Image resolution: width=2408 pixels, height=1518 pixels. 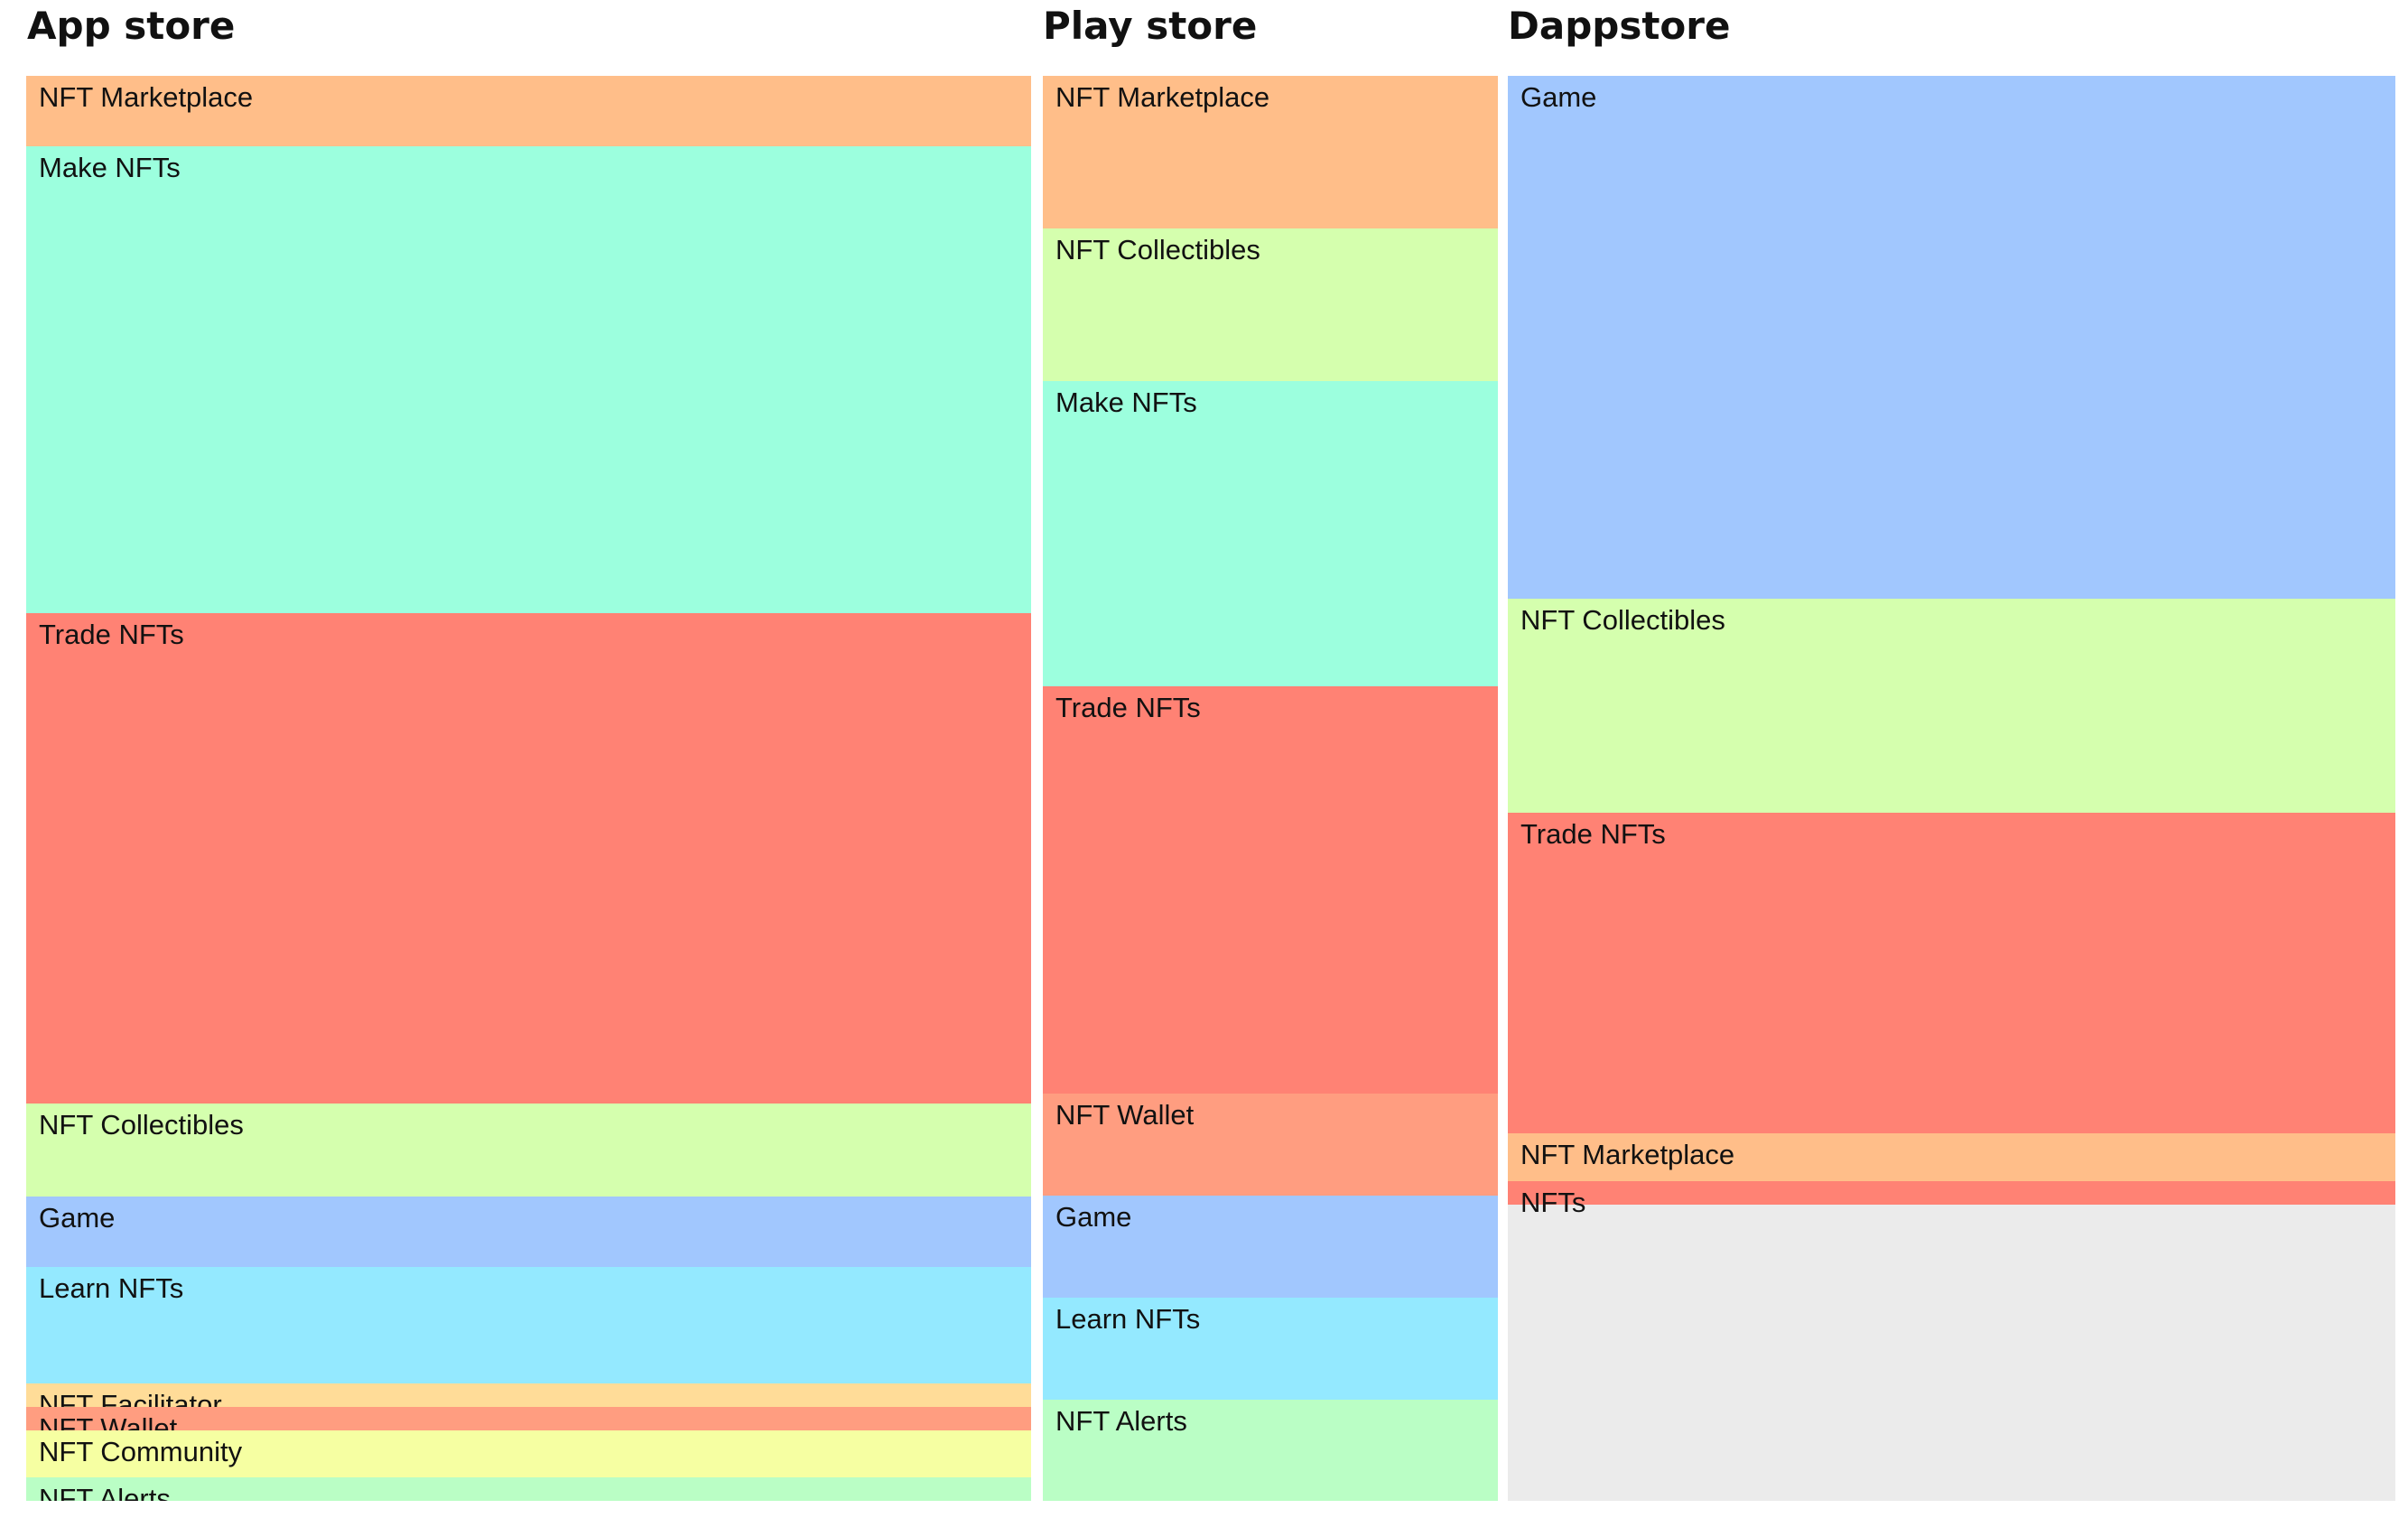 What do you see at coordinates (528, 1395) in the screenshot?
I see `segment-nft-facilitator` at bounding box center [528, 1395].